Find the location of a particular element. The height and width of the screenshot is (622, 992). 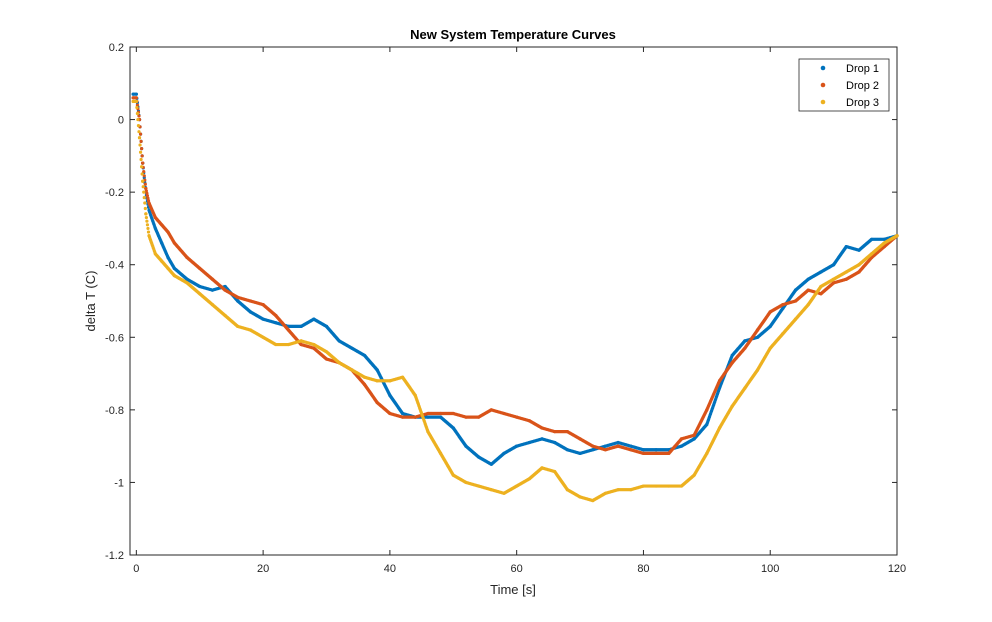

legend-label-drop-2: Drop 2 is located at coordinates (862, 86).